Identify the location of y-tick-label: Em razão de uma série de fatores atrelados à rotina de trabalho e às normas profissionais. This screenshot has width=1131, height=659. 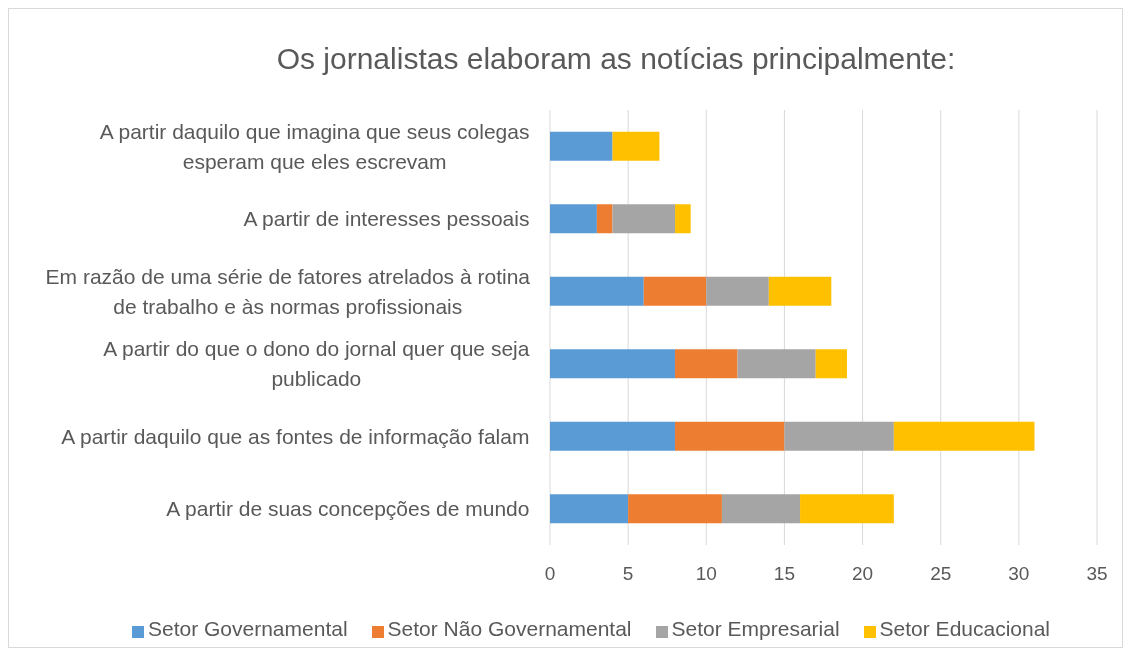
(288, 291).